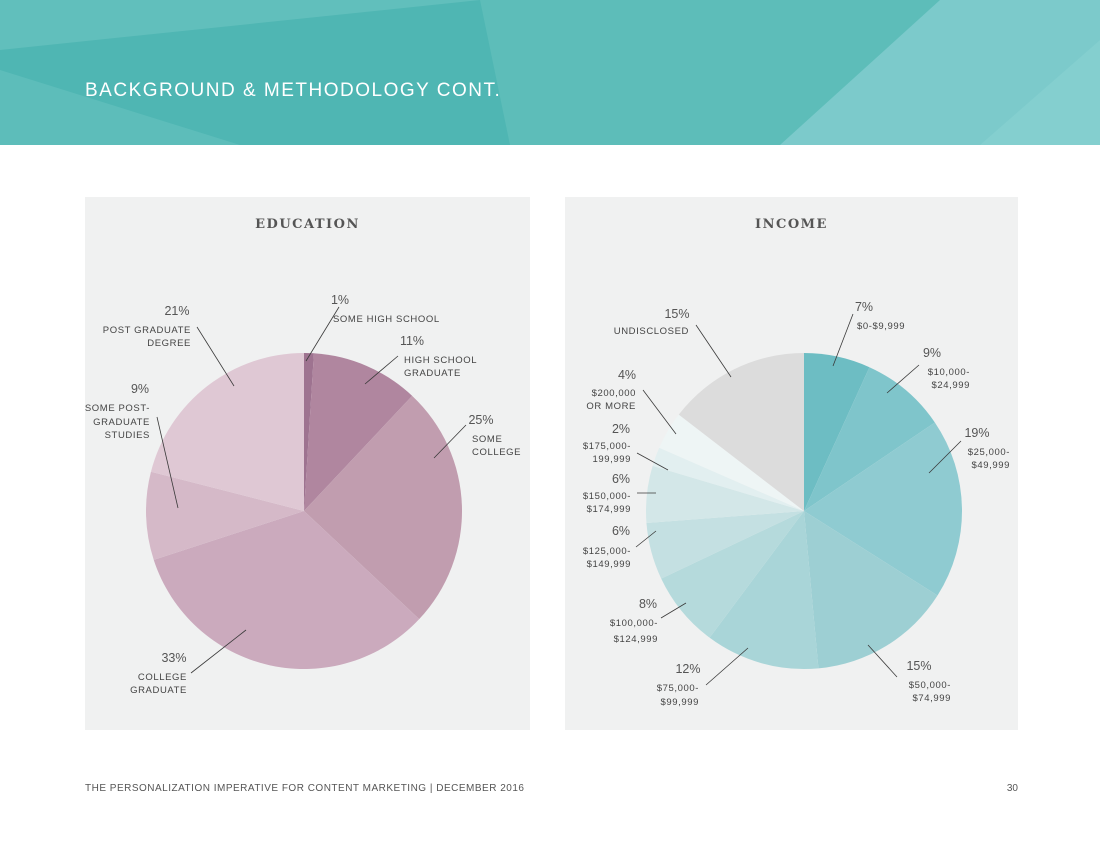 The height and width of the screenshot is (850, 1100). What do you see at coordinates (1012, 788) in the screenshot?
I see `page-number: 30` at bounding box center [1012, 788].